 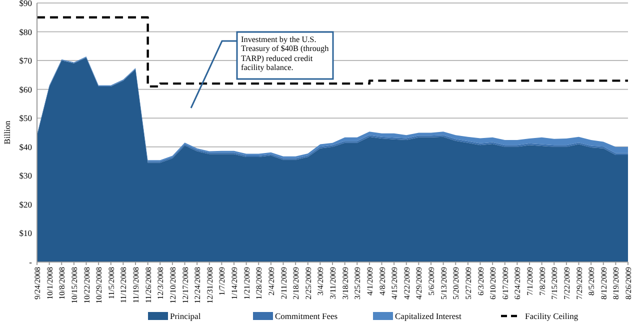 I want to click on x-tick-label: 10/15/2008, so click(x=74, y=285).